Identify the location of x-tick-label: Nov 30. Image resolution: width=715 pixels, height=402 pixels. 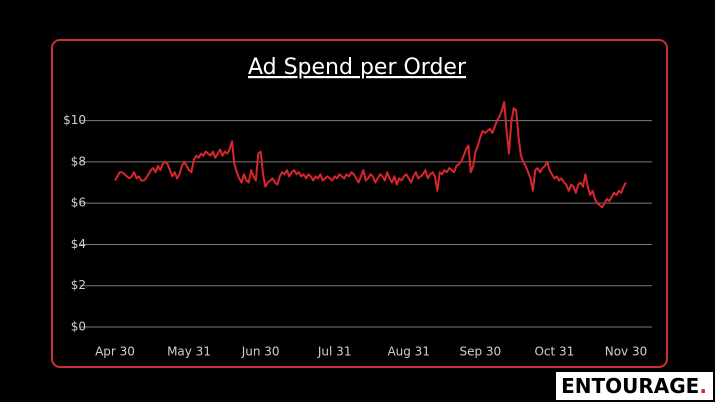
(626, 352).